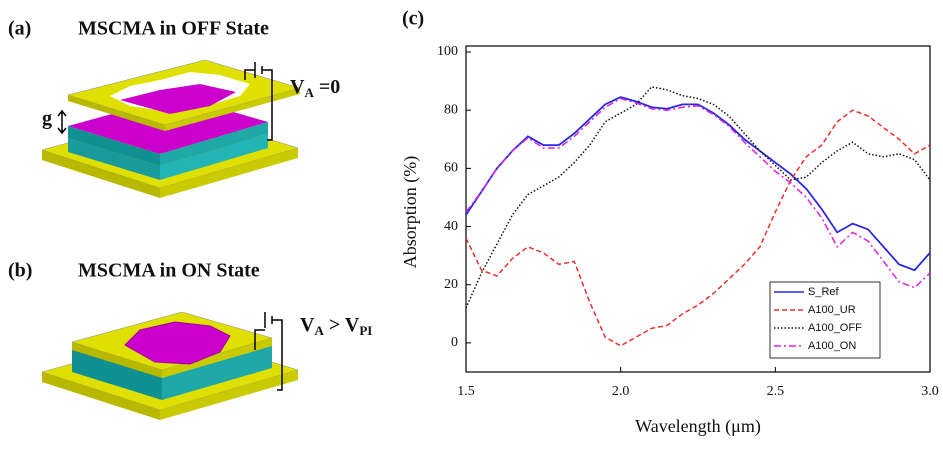  I want to click on legend: S_Ref A100_UR A100_OFF A100_ON, so click(825, 320).